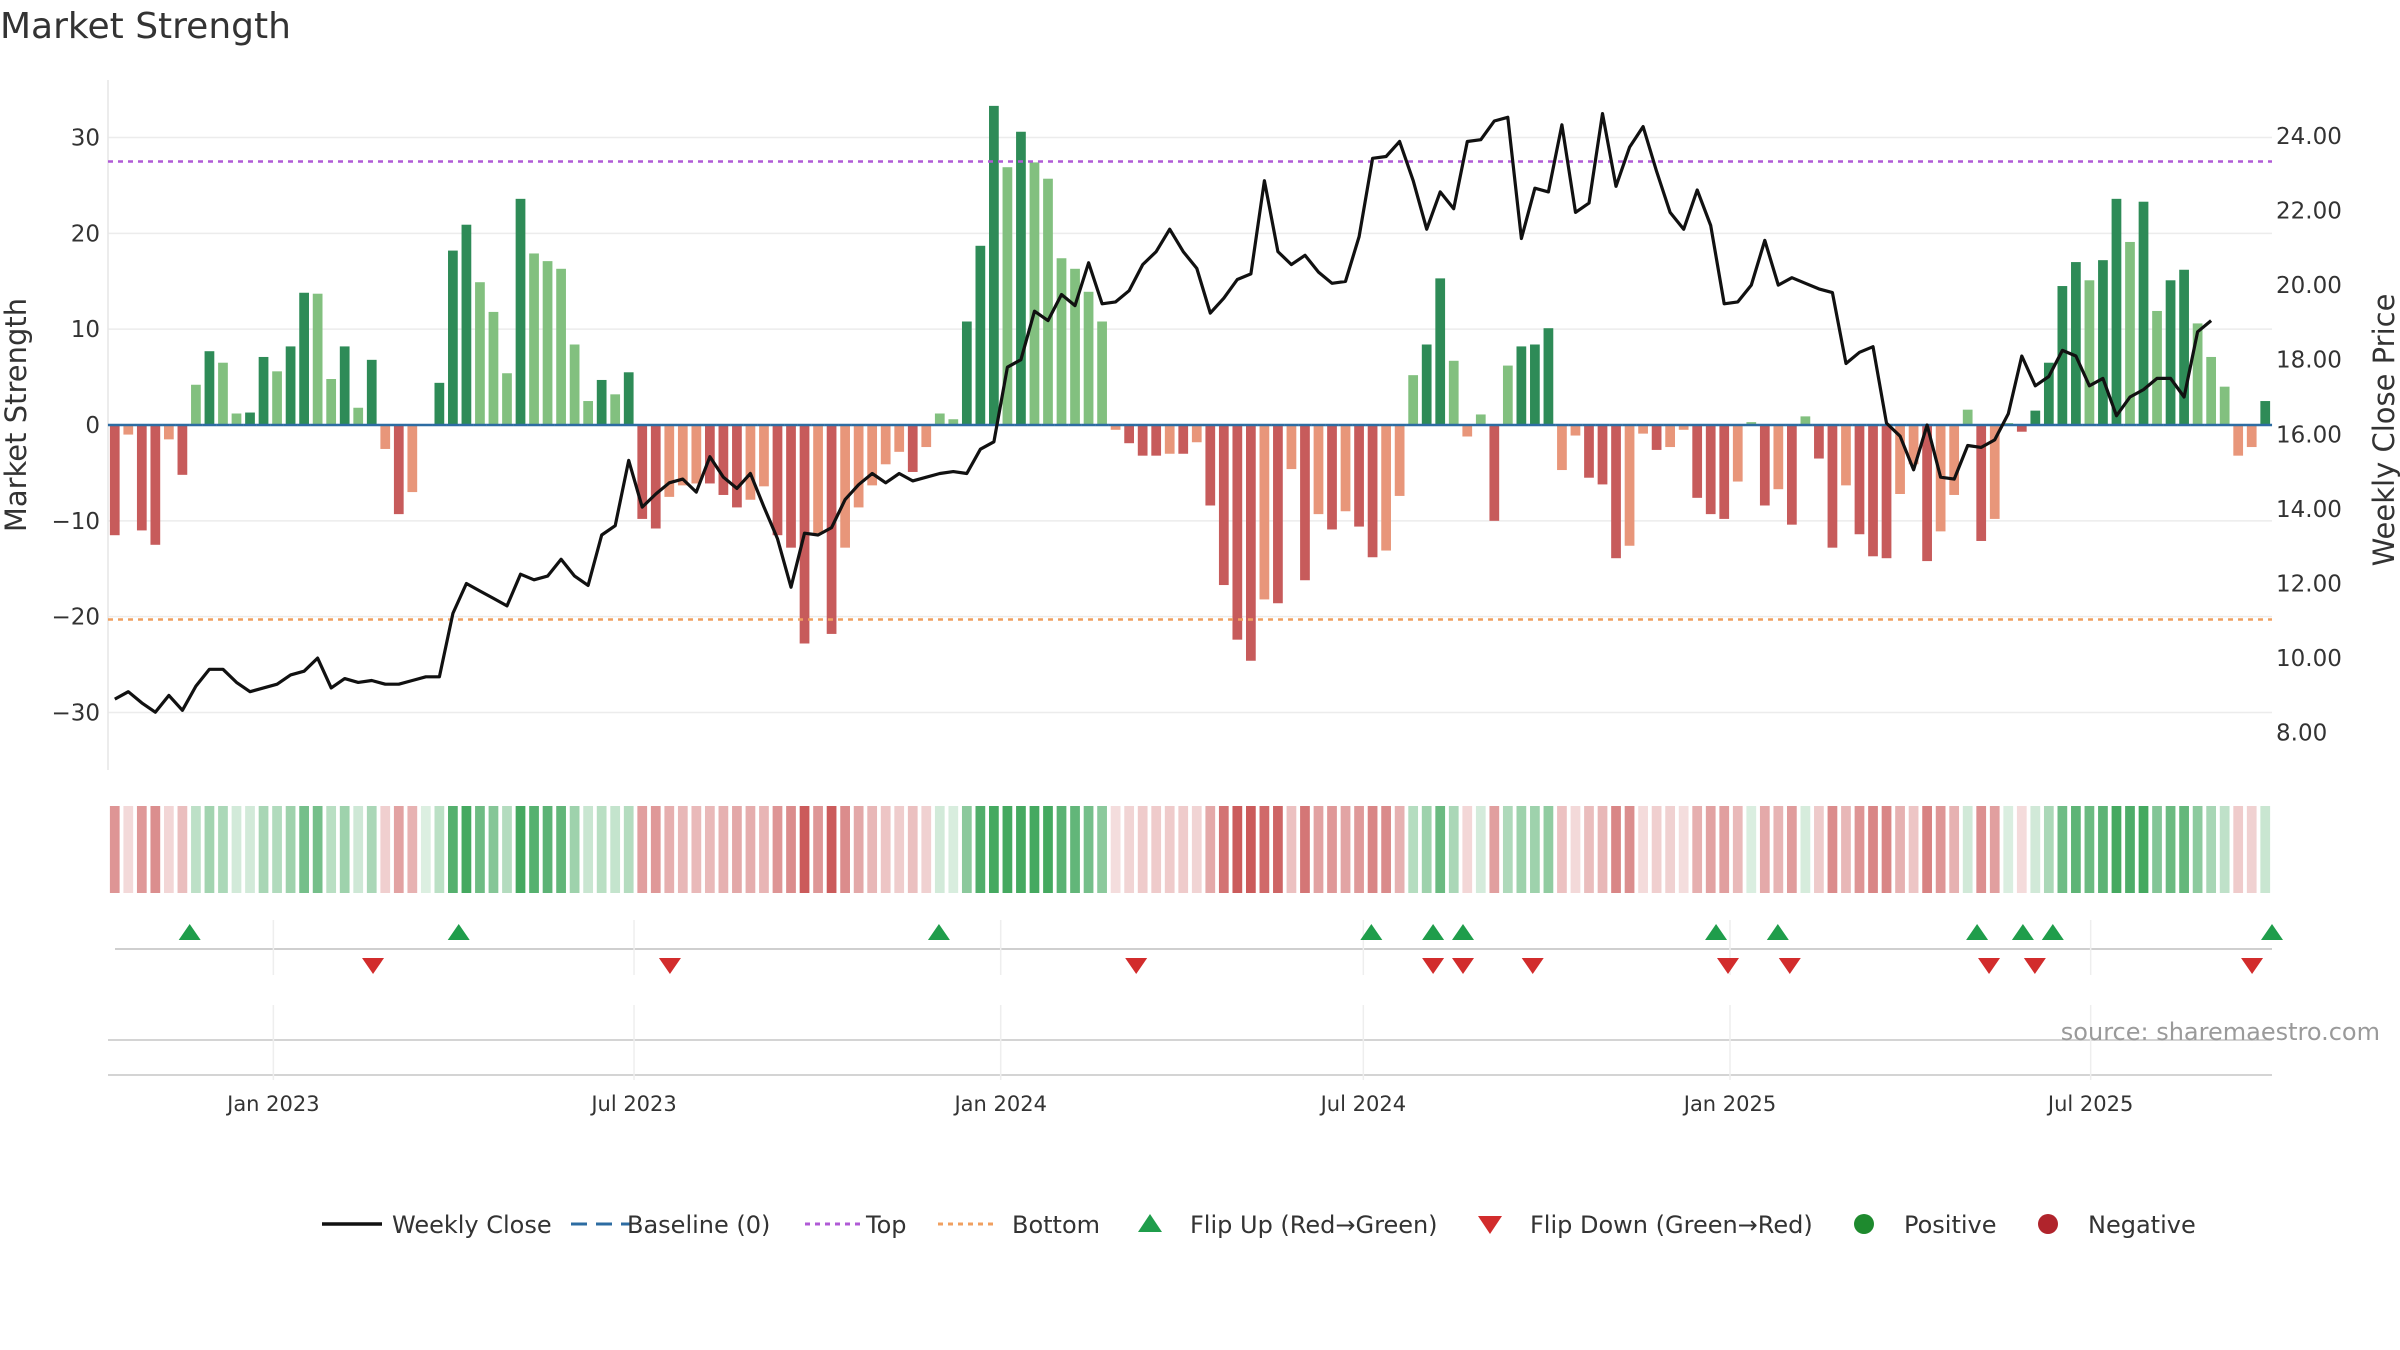 The height and width of the screenshot is (1350, 2400). Describe the element at coordinates (145, 26) in the screenshot. I see `chart-title: Market Strength` at that location.